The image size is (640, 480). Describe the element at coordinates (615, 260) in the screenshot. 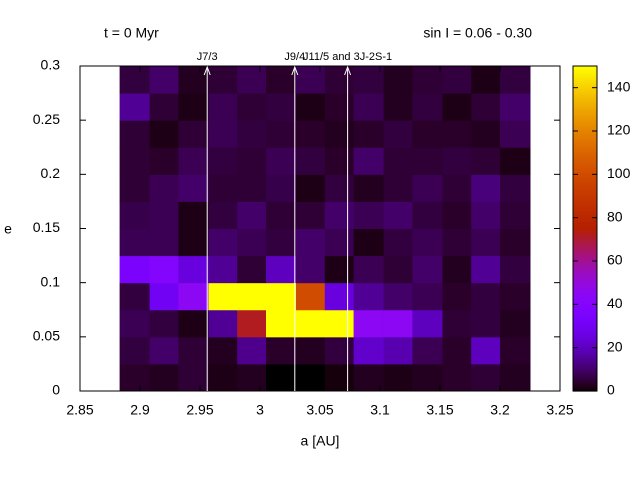

I see `colorbar-tick-label: 60` at that location.